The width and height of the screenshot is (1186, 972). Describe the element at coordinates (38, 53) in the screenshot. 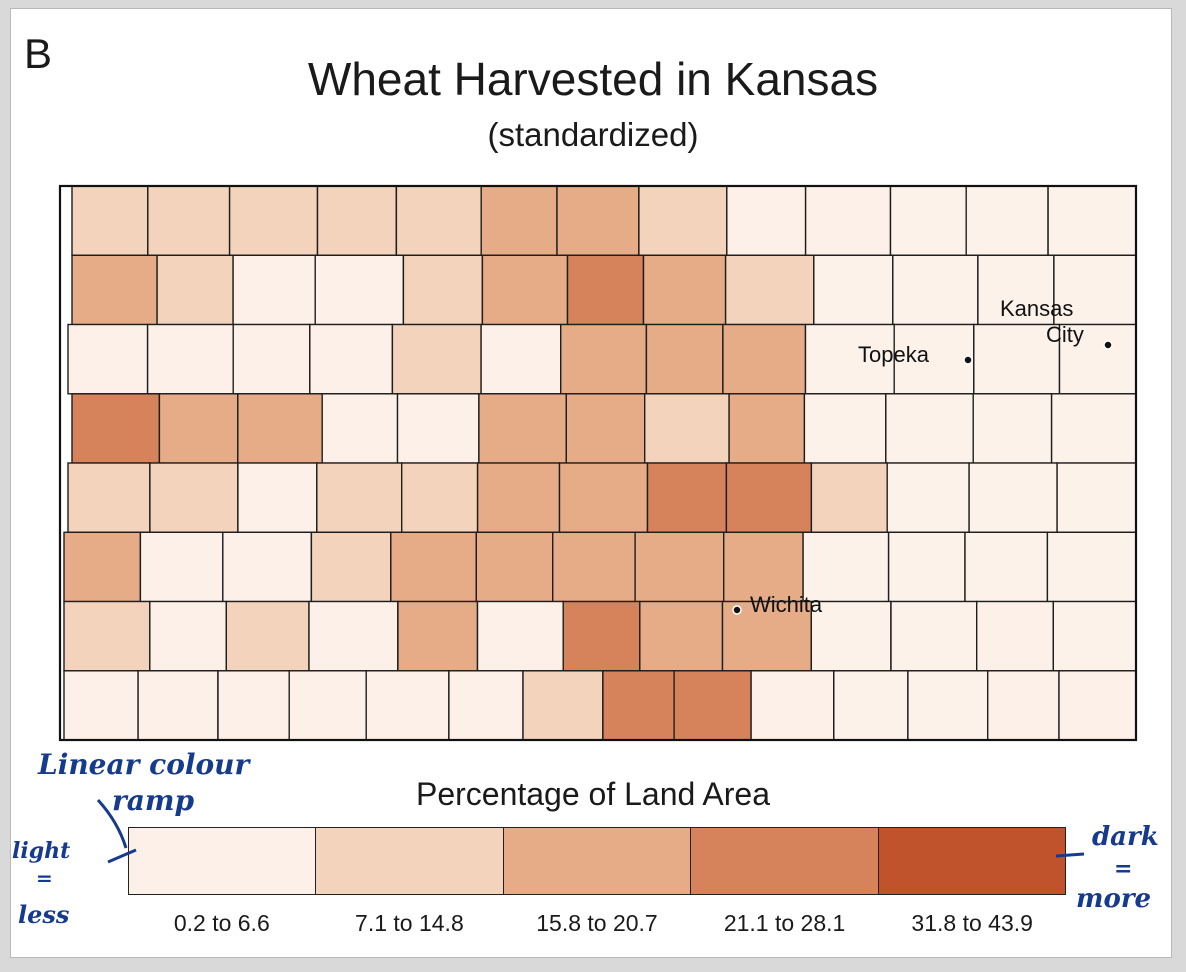

I see `panel-letter: B` at that location.